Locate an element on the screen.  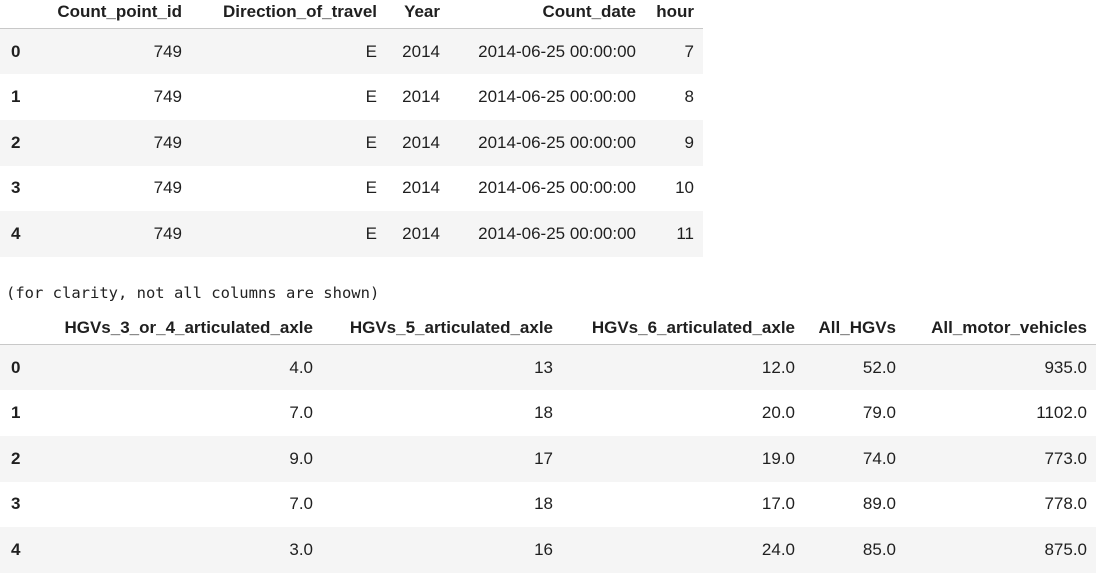
table-row: 2 749 E 2014 2014-06-25 00:00:00 9 is located at coordinates (351, 142).